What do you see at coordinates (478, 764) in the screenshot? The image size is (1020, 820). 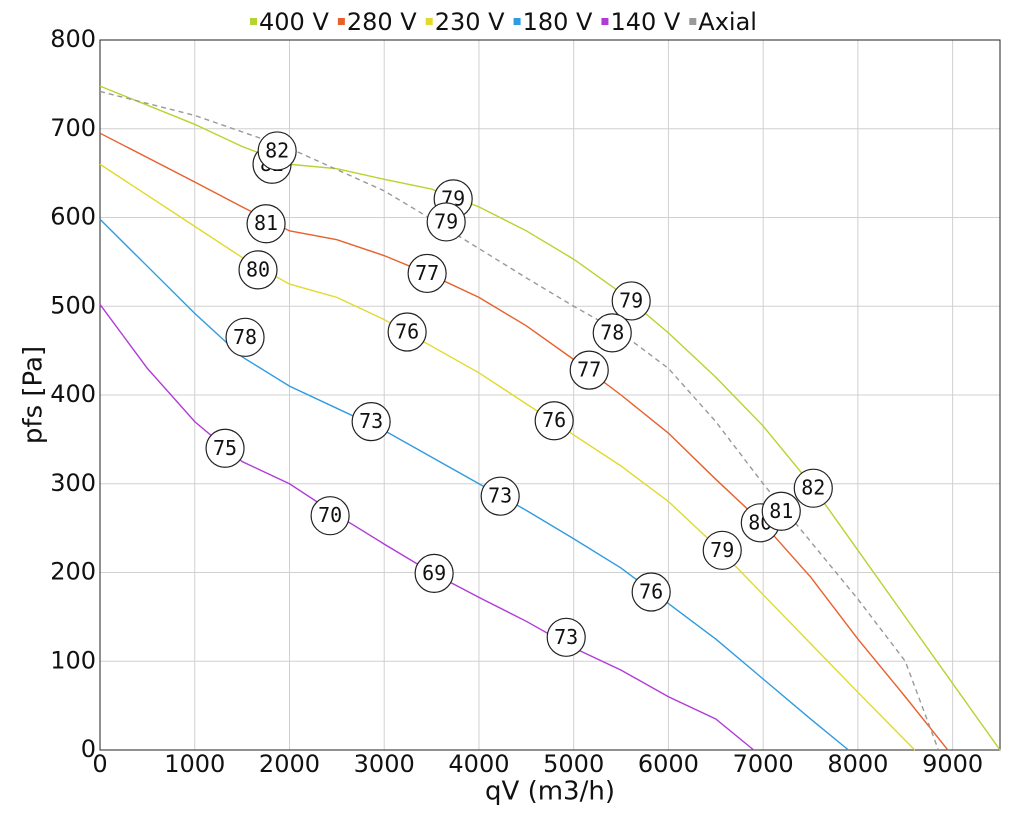 I see `x-tick-label: 4000` at bounding box center [478, 764].